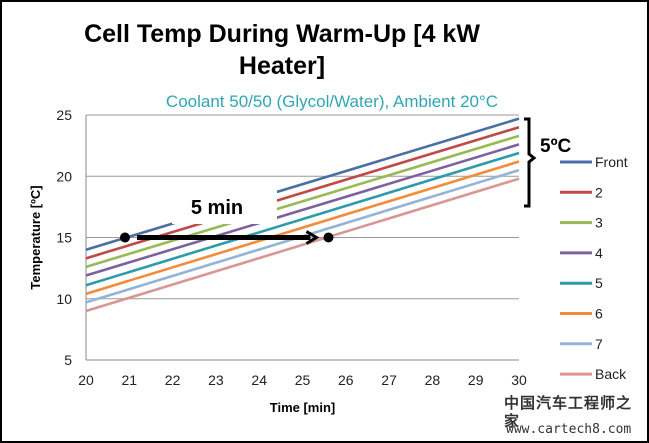 This screenshot has height=443, width=649. What do you see at coordinates (282, 50) in the screenshot?
I see `chart-title: Cell Temp During Warm-Up [4 kW Heater]` at bounding box center [282, 50].